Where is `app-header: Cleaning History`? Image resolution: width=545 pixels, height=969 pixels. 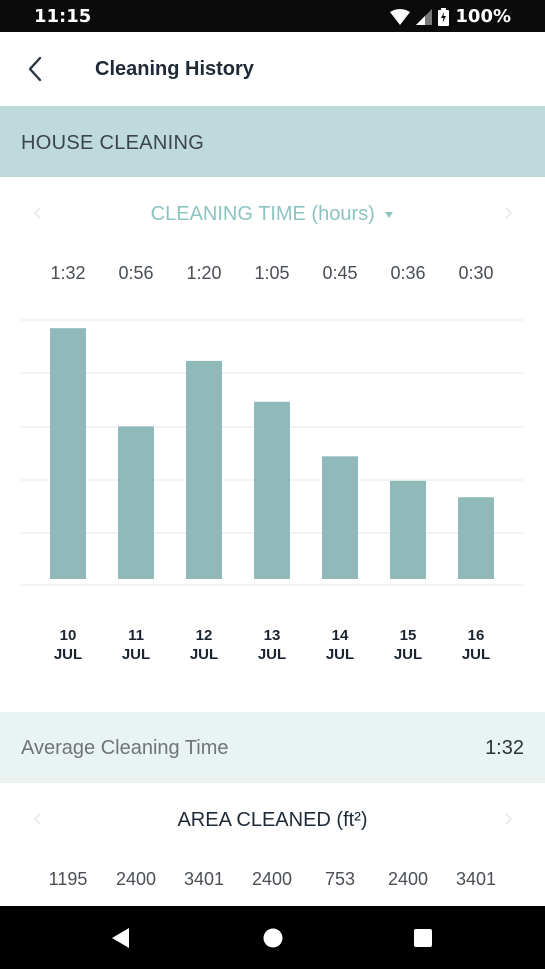
app-header: Cleaning History is located at coordinates (272, 69).